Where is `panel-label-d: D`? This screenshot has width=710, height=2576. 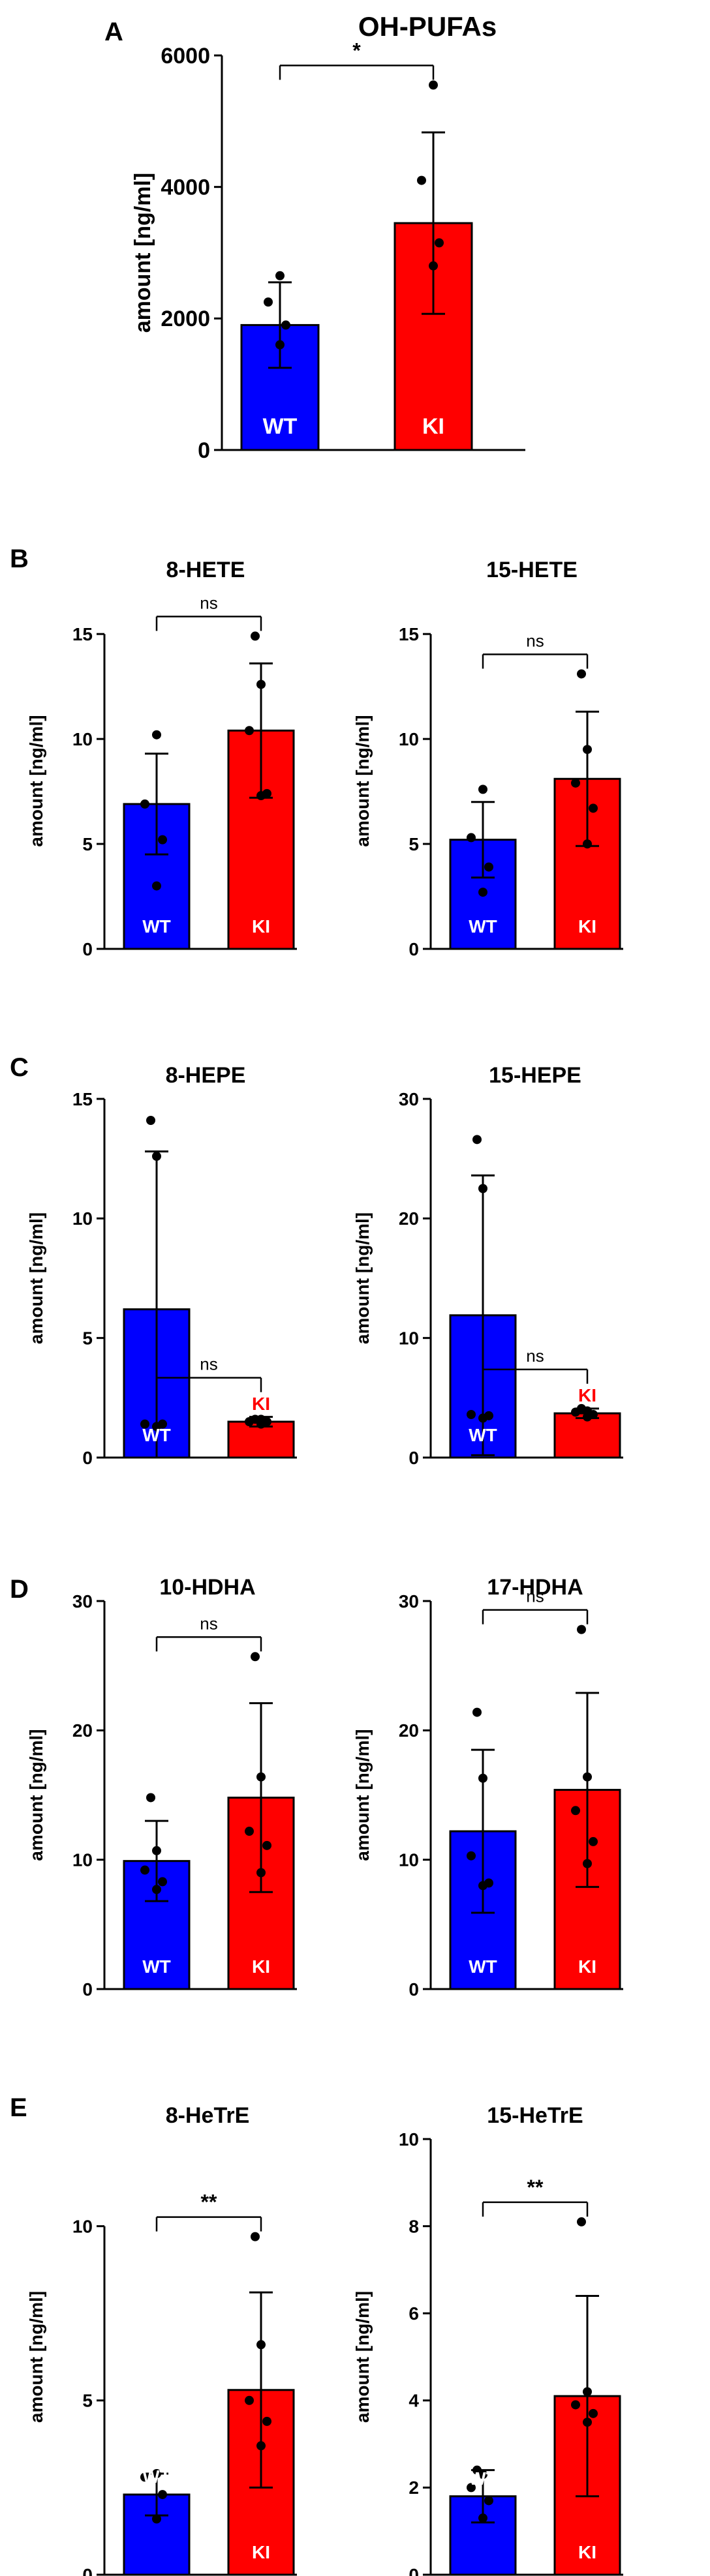 panel-label-d: D is located at coordinates (19, 1589).